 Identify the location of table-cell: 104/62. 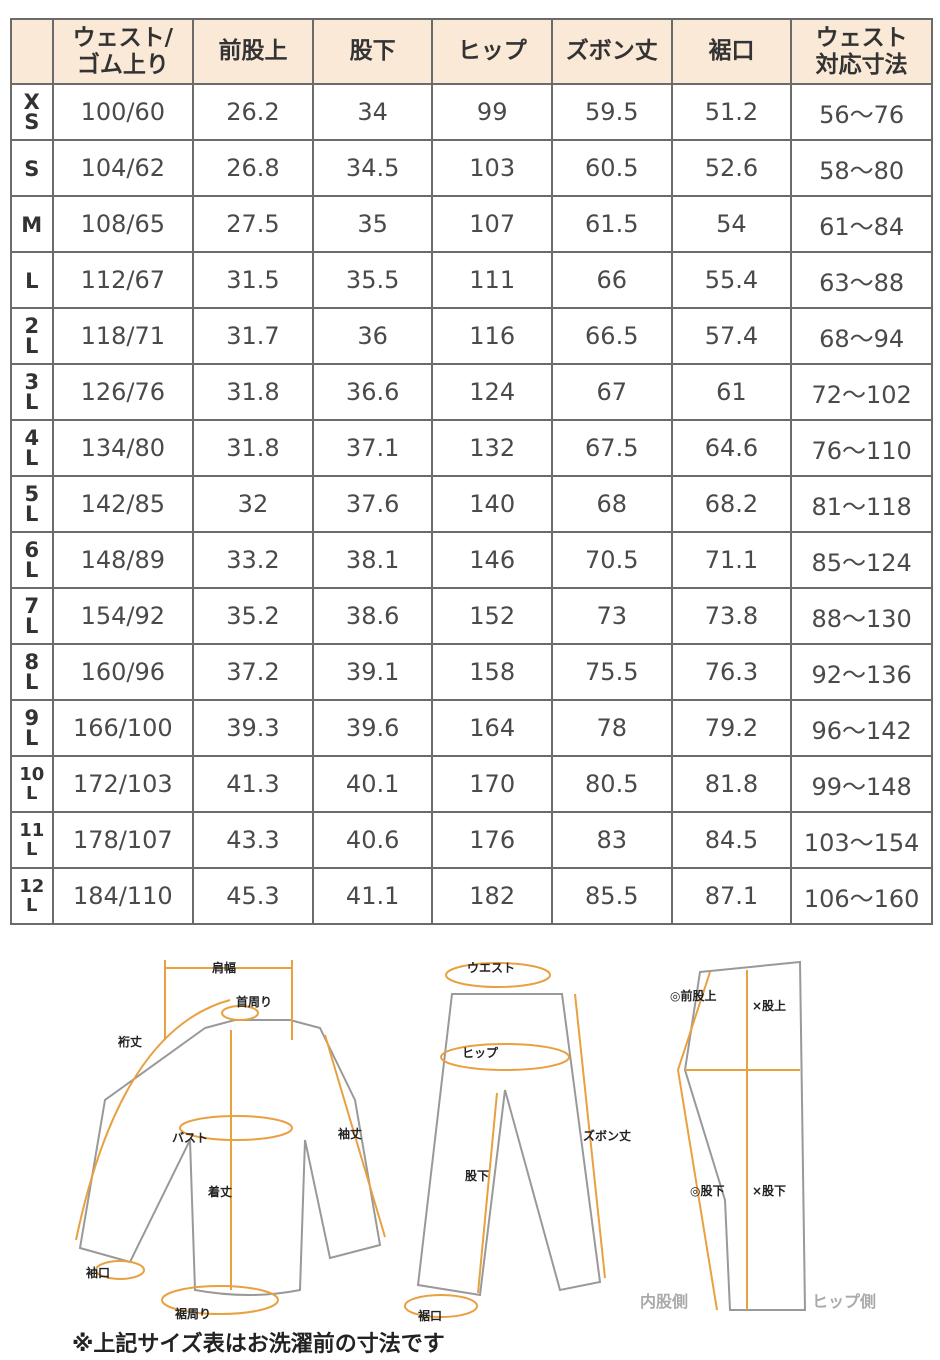
(123, 168).